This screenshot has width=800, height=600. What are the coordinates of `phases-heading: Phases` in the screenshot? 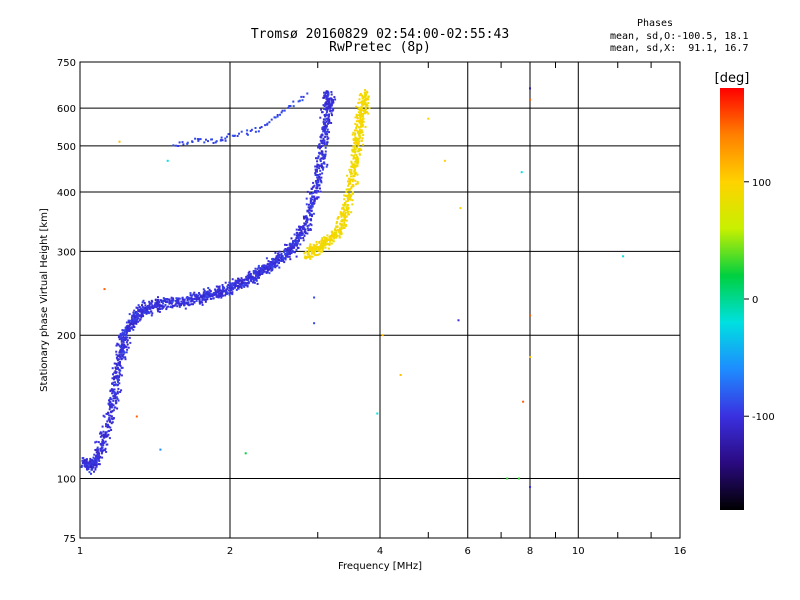 It's located at (655, 23).